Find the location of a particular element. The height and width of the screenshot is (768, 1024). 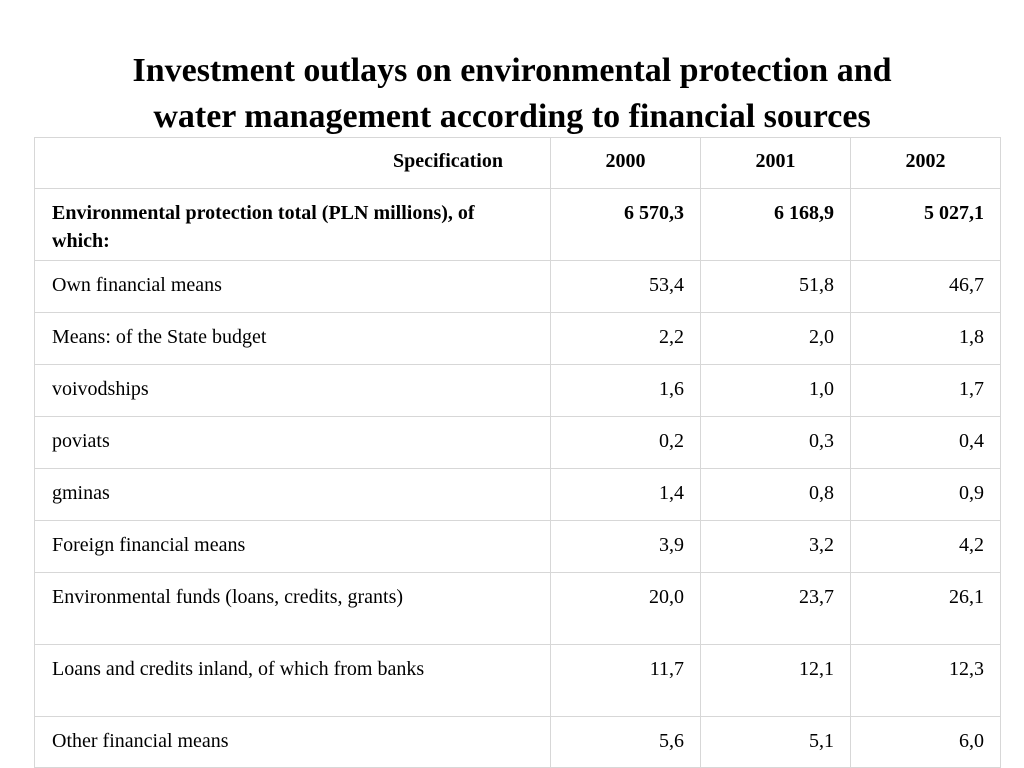

cell-2002: 4,2 is located at coordinates (925, 546).